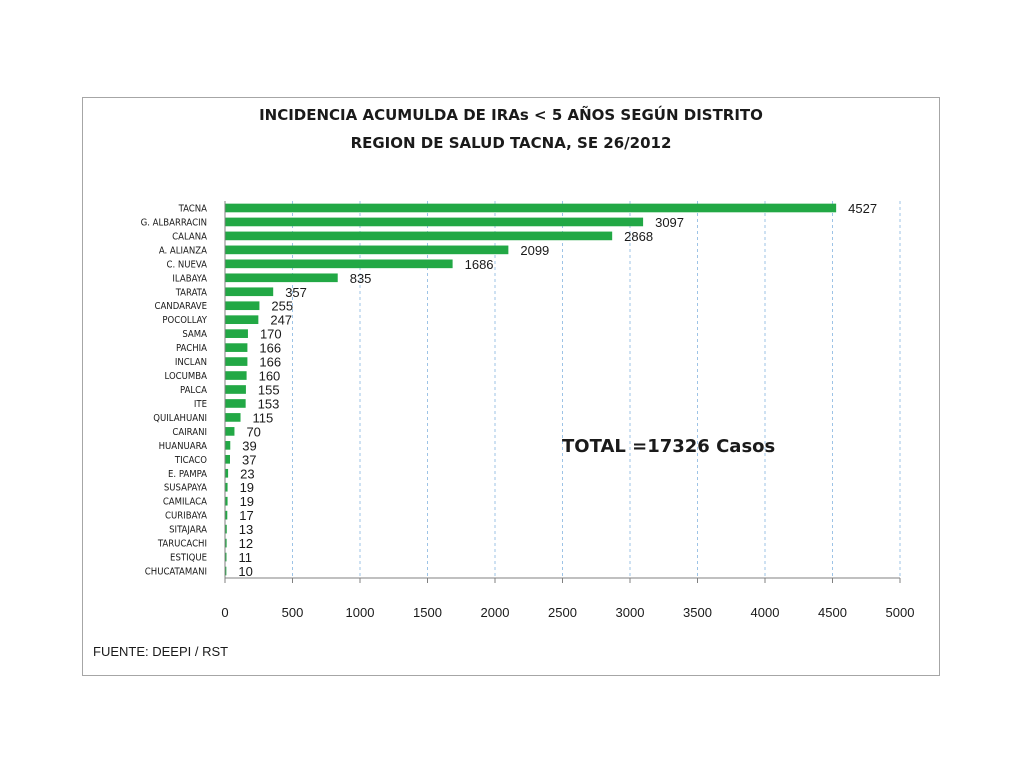  I want to click on data-label: 13, so click(246, 529).